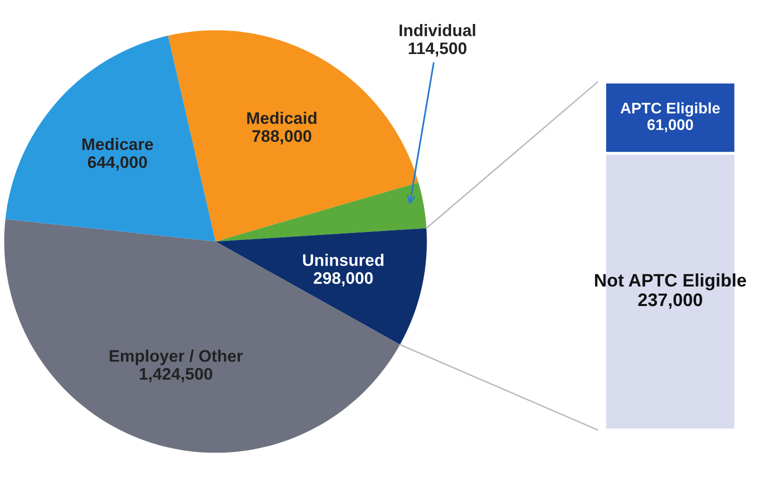  What do you see at coordinates (282, 137) in the screenshot?
I see `data-label: 788,000` at bounding box center [282, 137].